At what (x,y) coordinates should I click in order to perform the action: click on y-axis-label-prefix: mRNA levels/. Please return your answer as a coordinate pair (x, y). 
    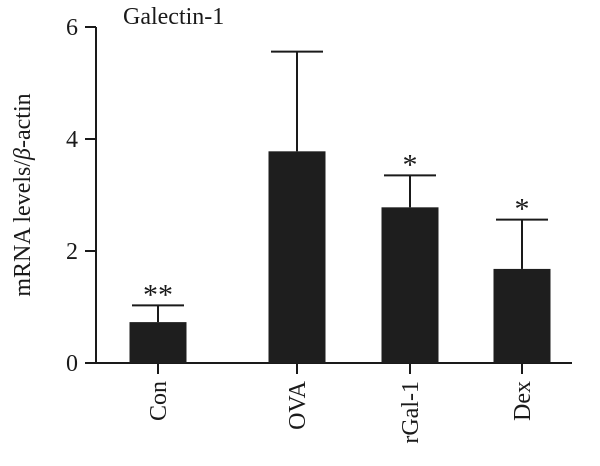
    Looking at the image, I should click on (23, 228).